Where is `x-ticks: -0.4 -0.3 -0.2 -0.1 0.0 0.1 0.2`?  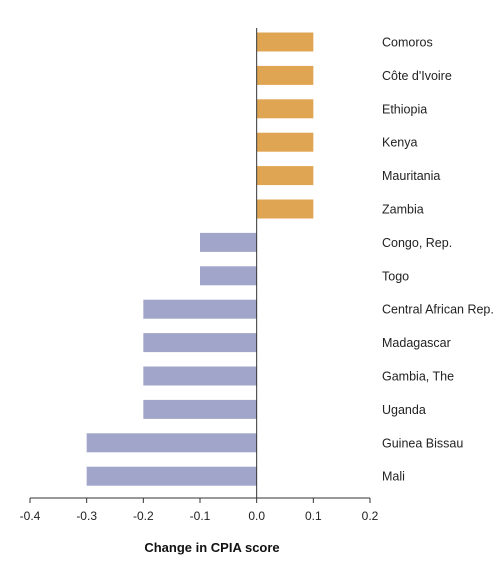
x-ticks: -0.4 -0.3 -0.2 -0.1 0.0 0.1 0.2 is located at coordinates (199, 510).